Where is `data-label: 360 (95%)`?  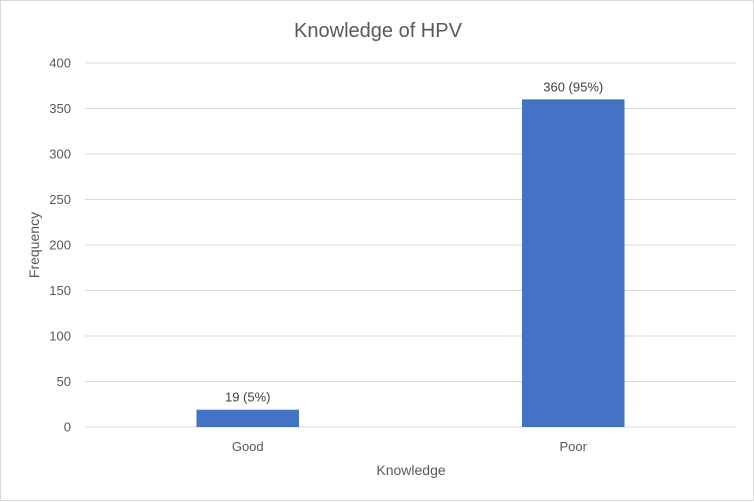
data-label: 360 (95%) is located at coordinates (573, 86).